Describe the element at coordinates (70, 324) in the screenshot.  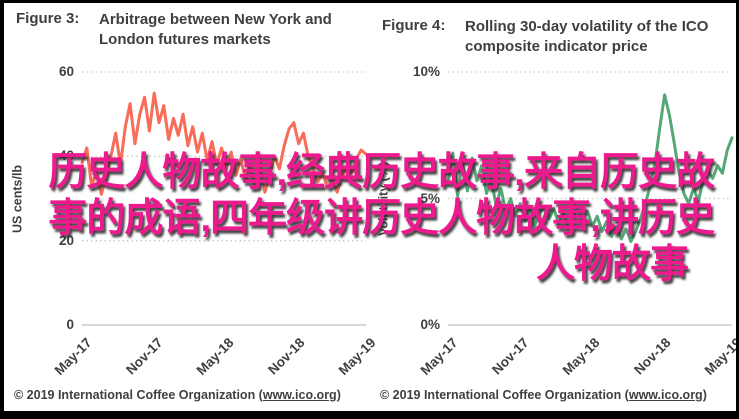
I see `y-tick-label: 0` at that location.